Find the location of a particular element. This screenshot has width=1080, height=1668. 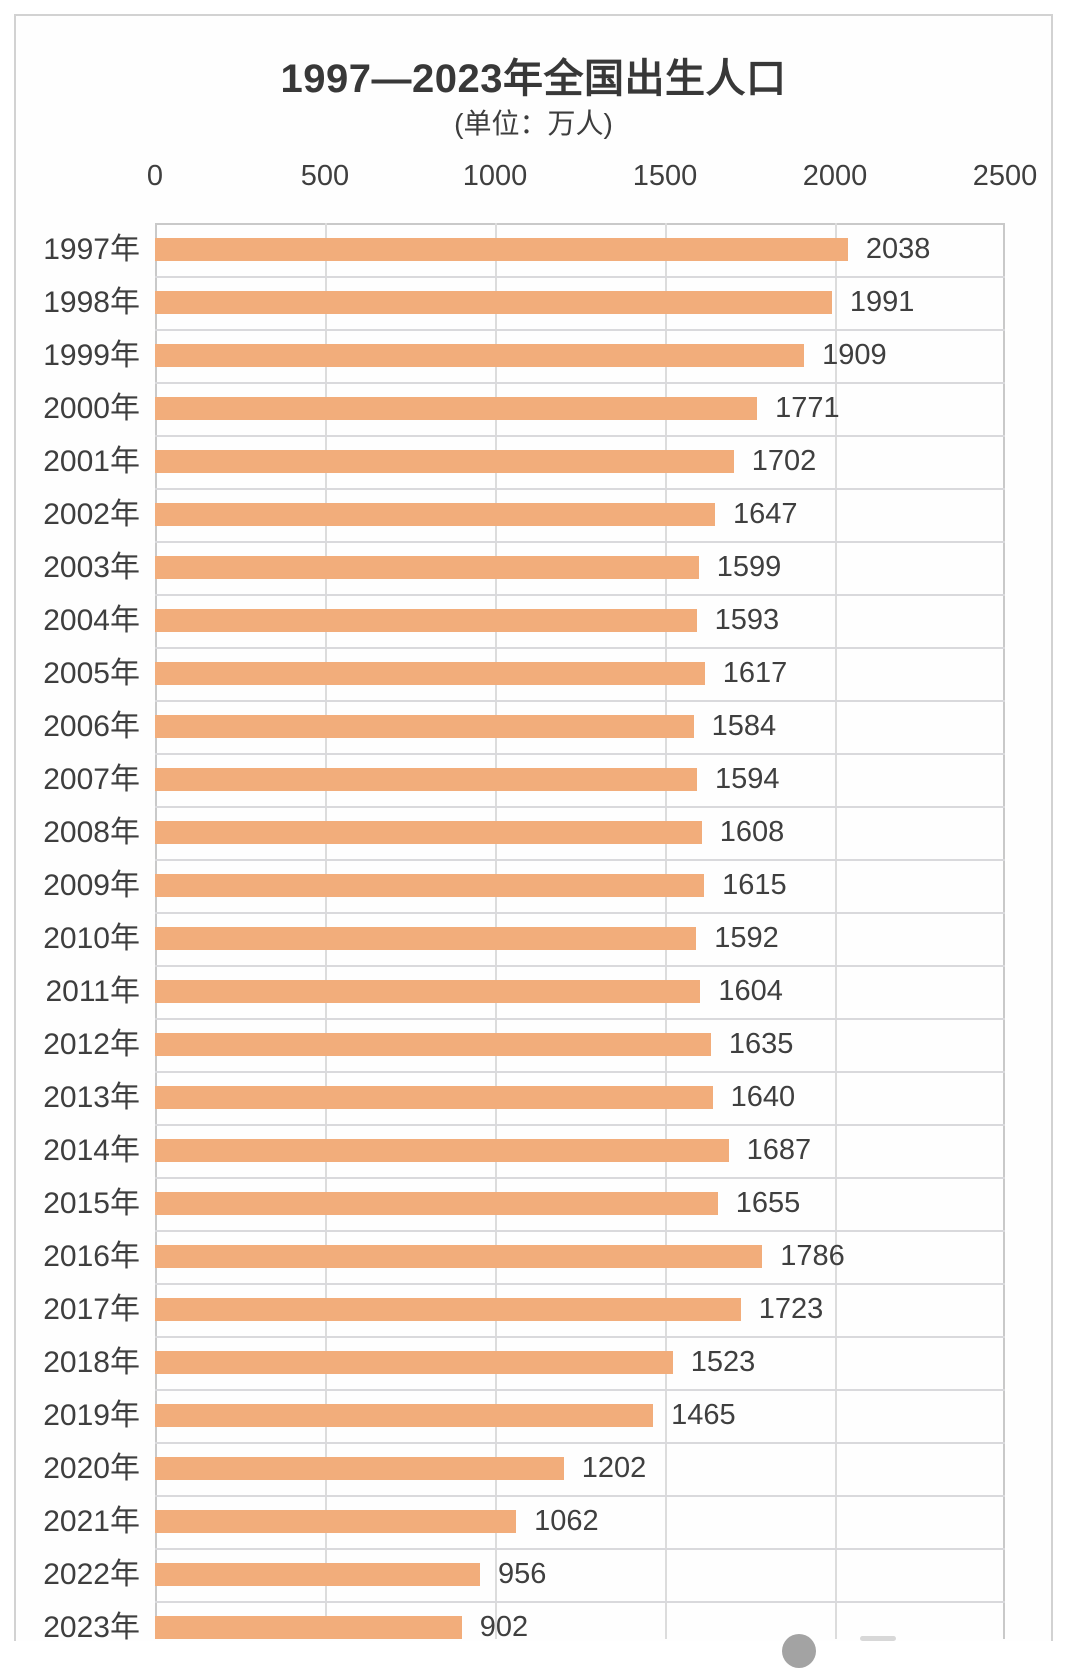

value-label: 1615 is located at coordinates (754, 885).